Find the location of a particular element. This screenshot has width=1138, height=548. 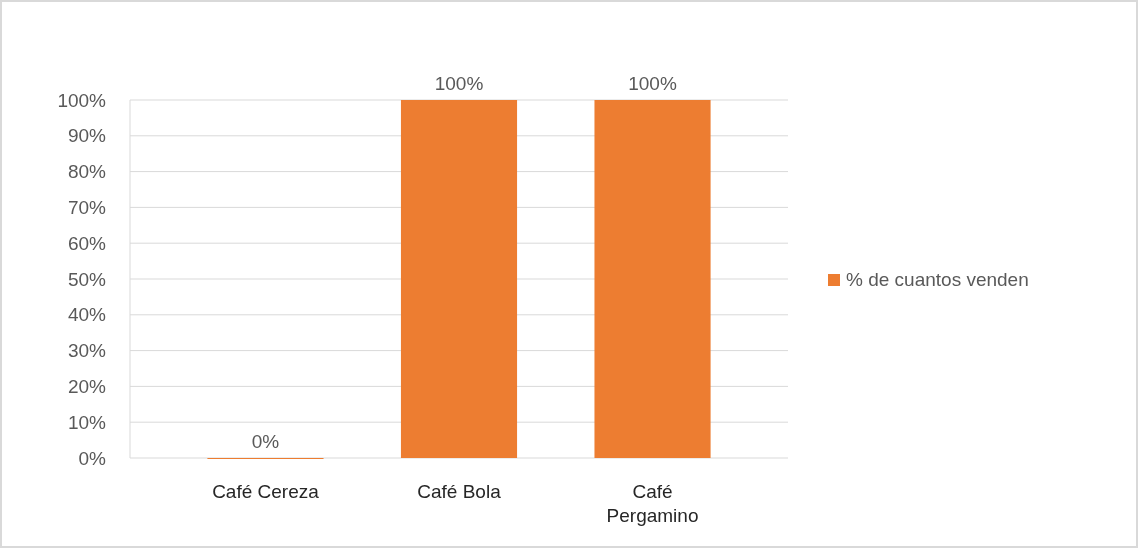

y-tick-label: 90% is located at coordinates (87, 136).